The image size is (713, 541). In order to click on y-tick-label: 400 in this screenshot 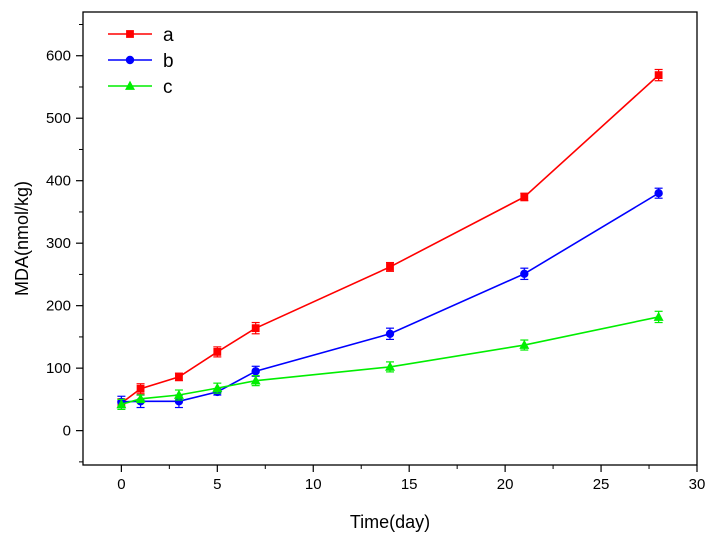, I will do `click(58, 181)`.